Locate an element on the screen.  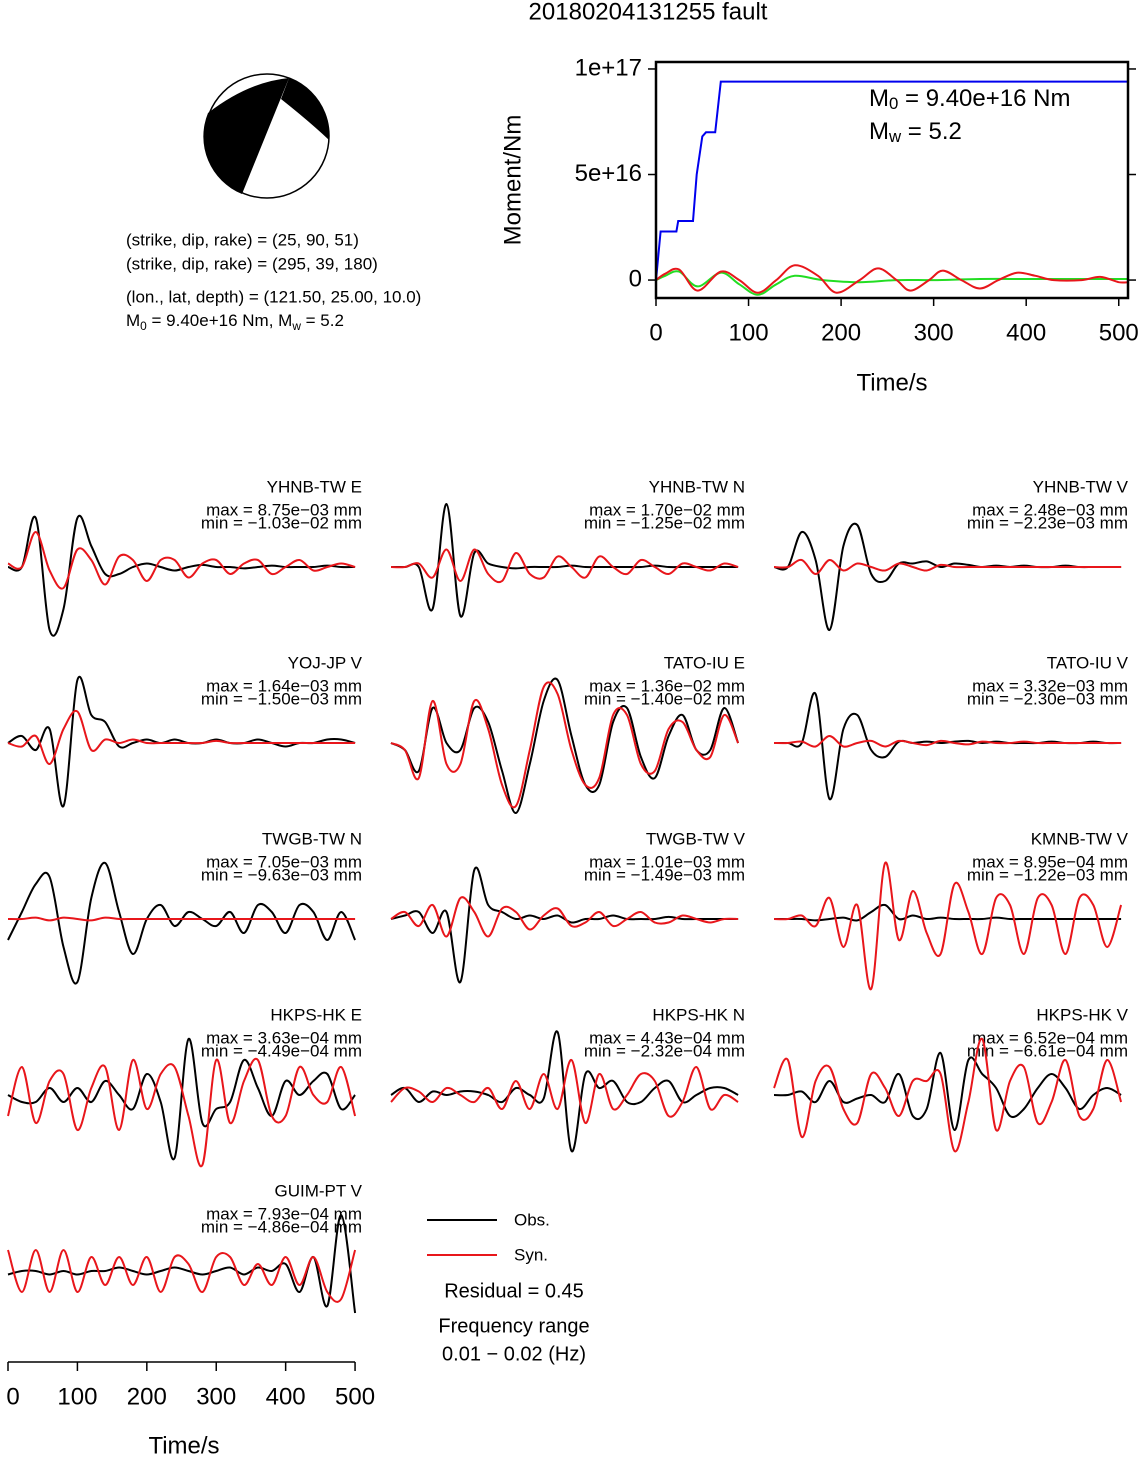
y-axis-label: Moment/Nm is located at coordinates (512, 180).